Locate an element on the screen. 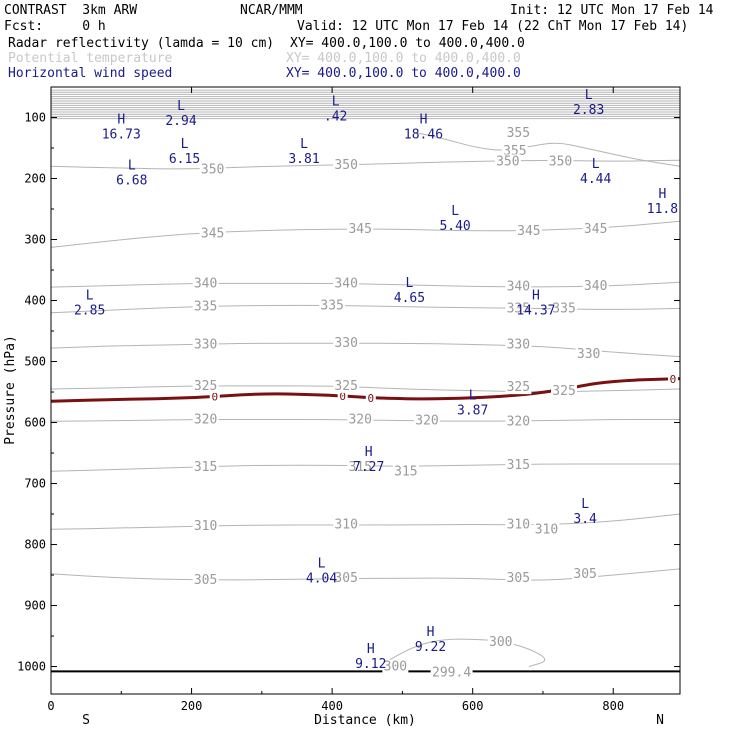  extremum-value: 5.40 is located at coordinates (454, 226).